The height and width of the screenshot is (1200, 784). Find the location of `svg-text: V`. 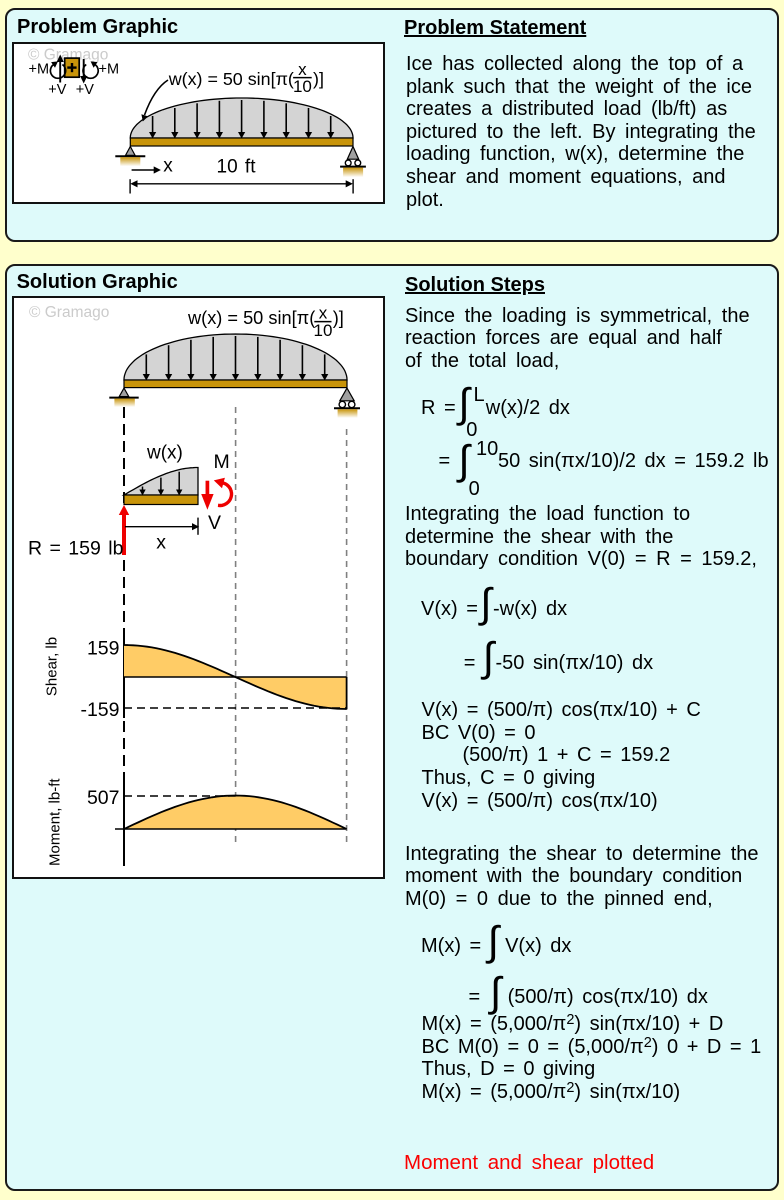

svg-text: V is located at coordinates (214, 523).